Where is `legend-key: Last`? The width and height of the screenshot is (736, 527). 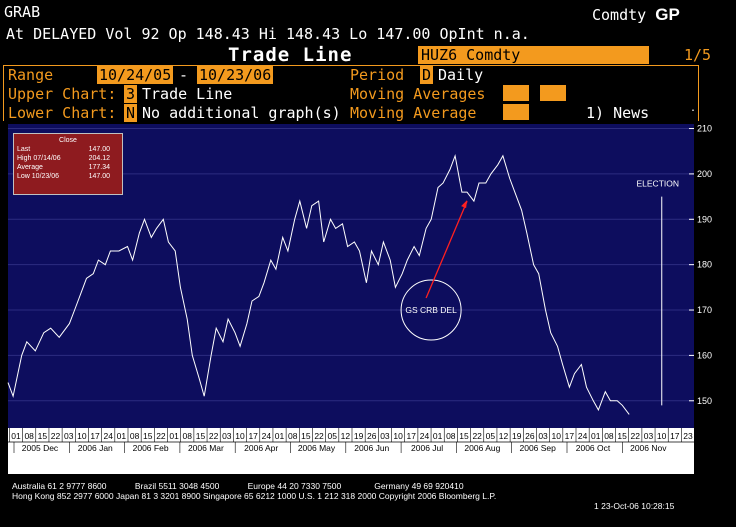
legend-key: Last is located at coordinates (24, 149).